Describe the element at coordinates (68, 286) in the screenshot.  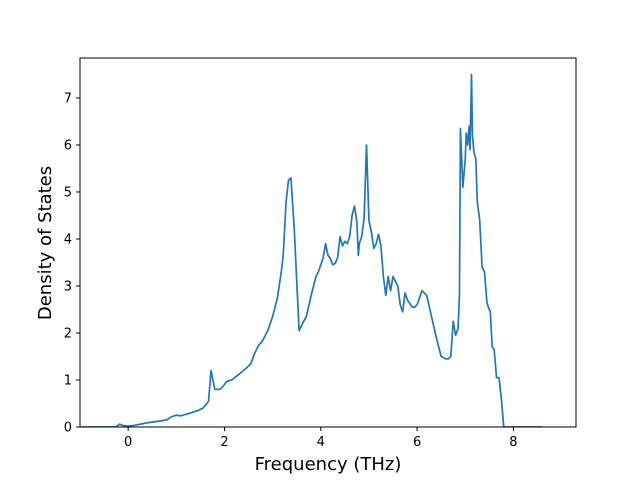
I see `y-tick-label: 3` at that location.